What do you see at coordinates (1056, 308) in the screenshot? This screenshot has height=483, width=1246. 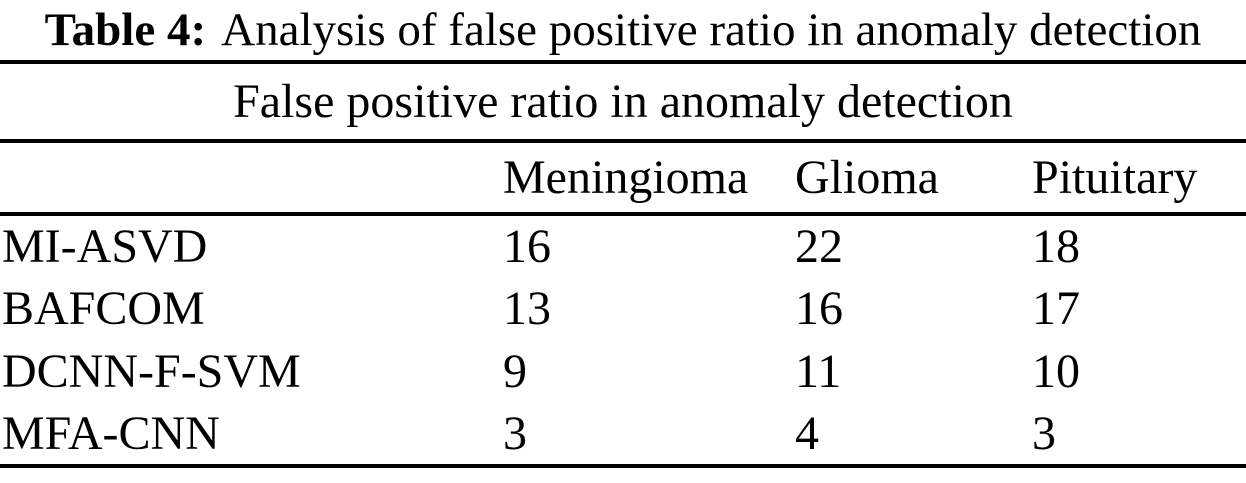 I see `cell-value: 17` at bounding box center [1056, 308].